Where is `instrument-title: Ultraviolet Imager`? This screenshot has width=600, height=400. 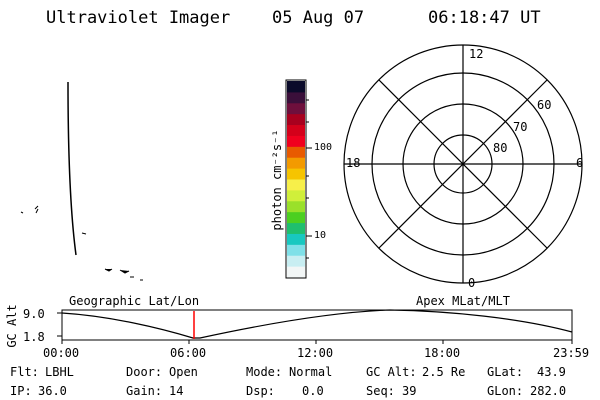 instrument-title: Ultraviolet Imager is located at coordinates (138, 18).